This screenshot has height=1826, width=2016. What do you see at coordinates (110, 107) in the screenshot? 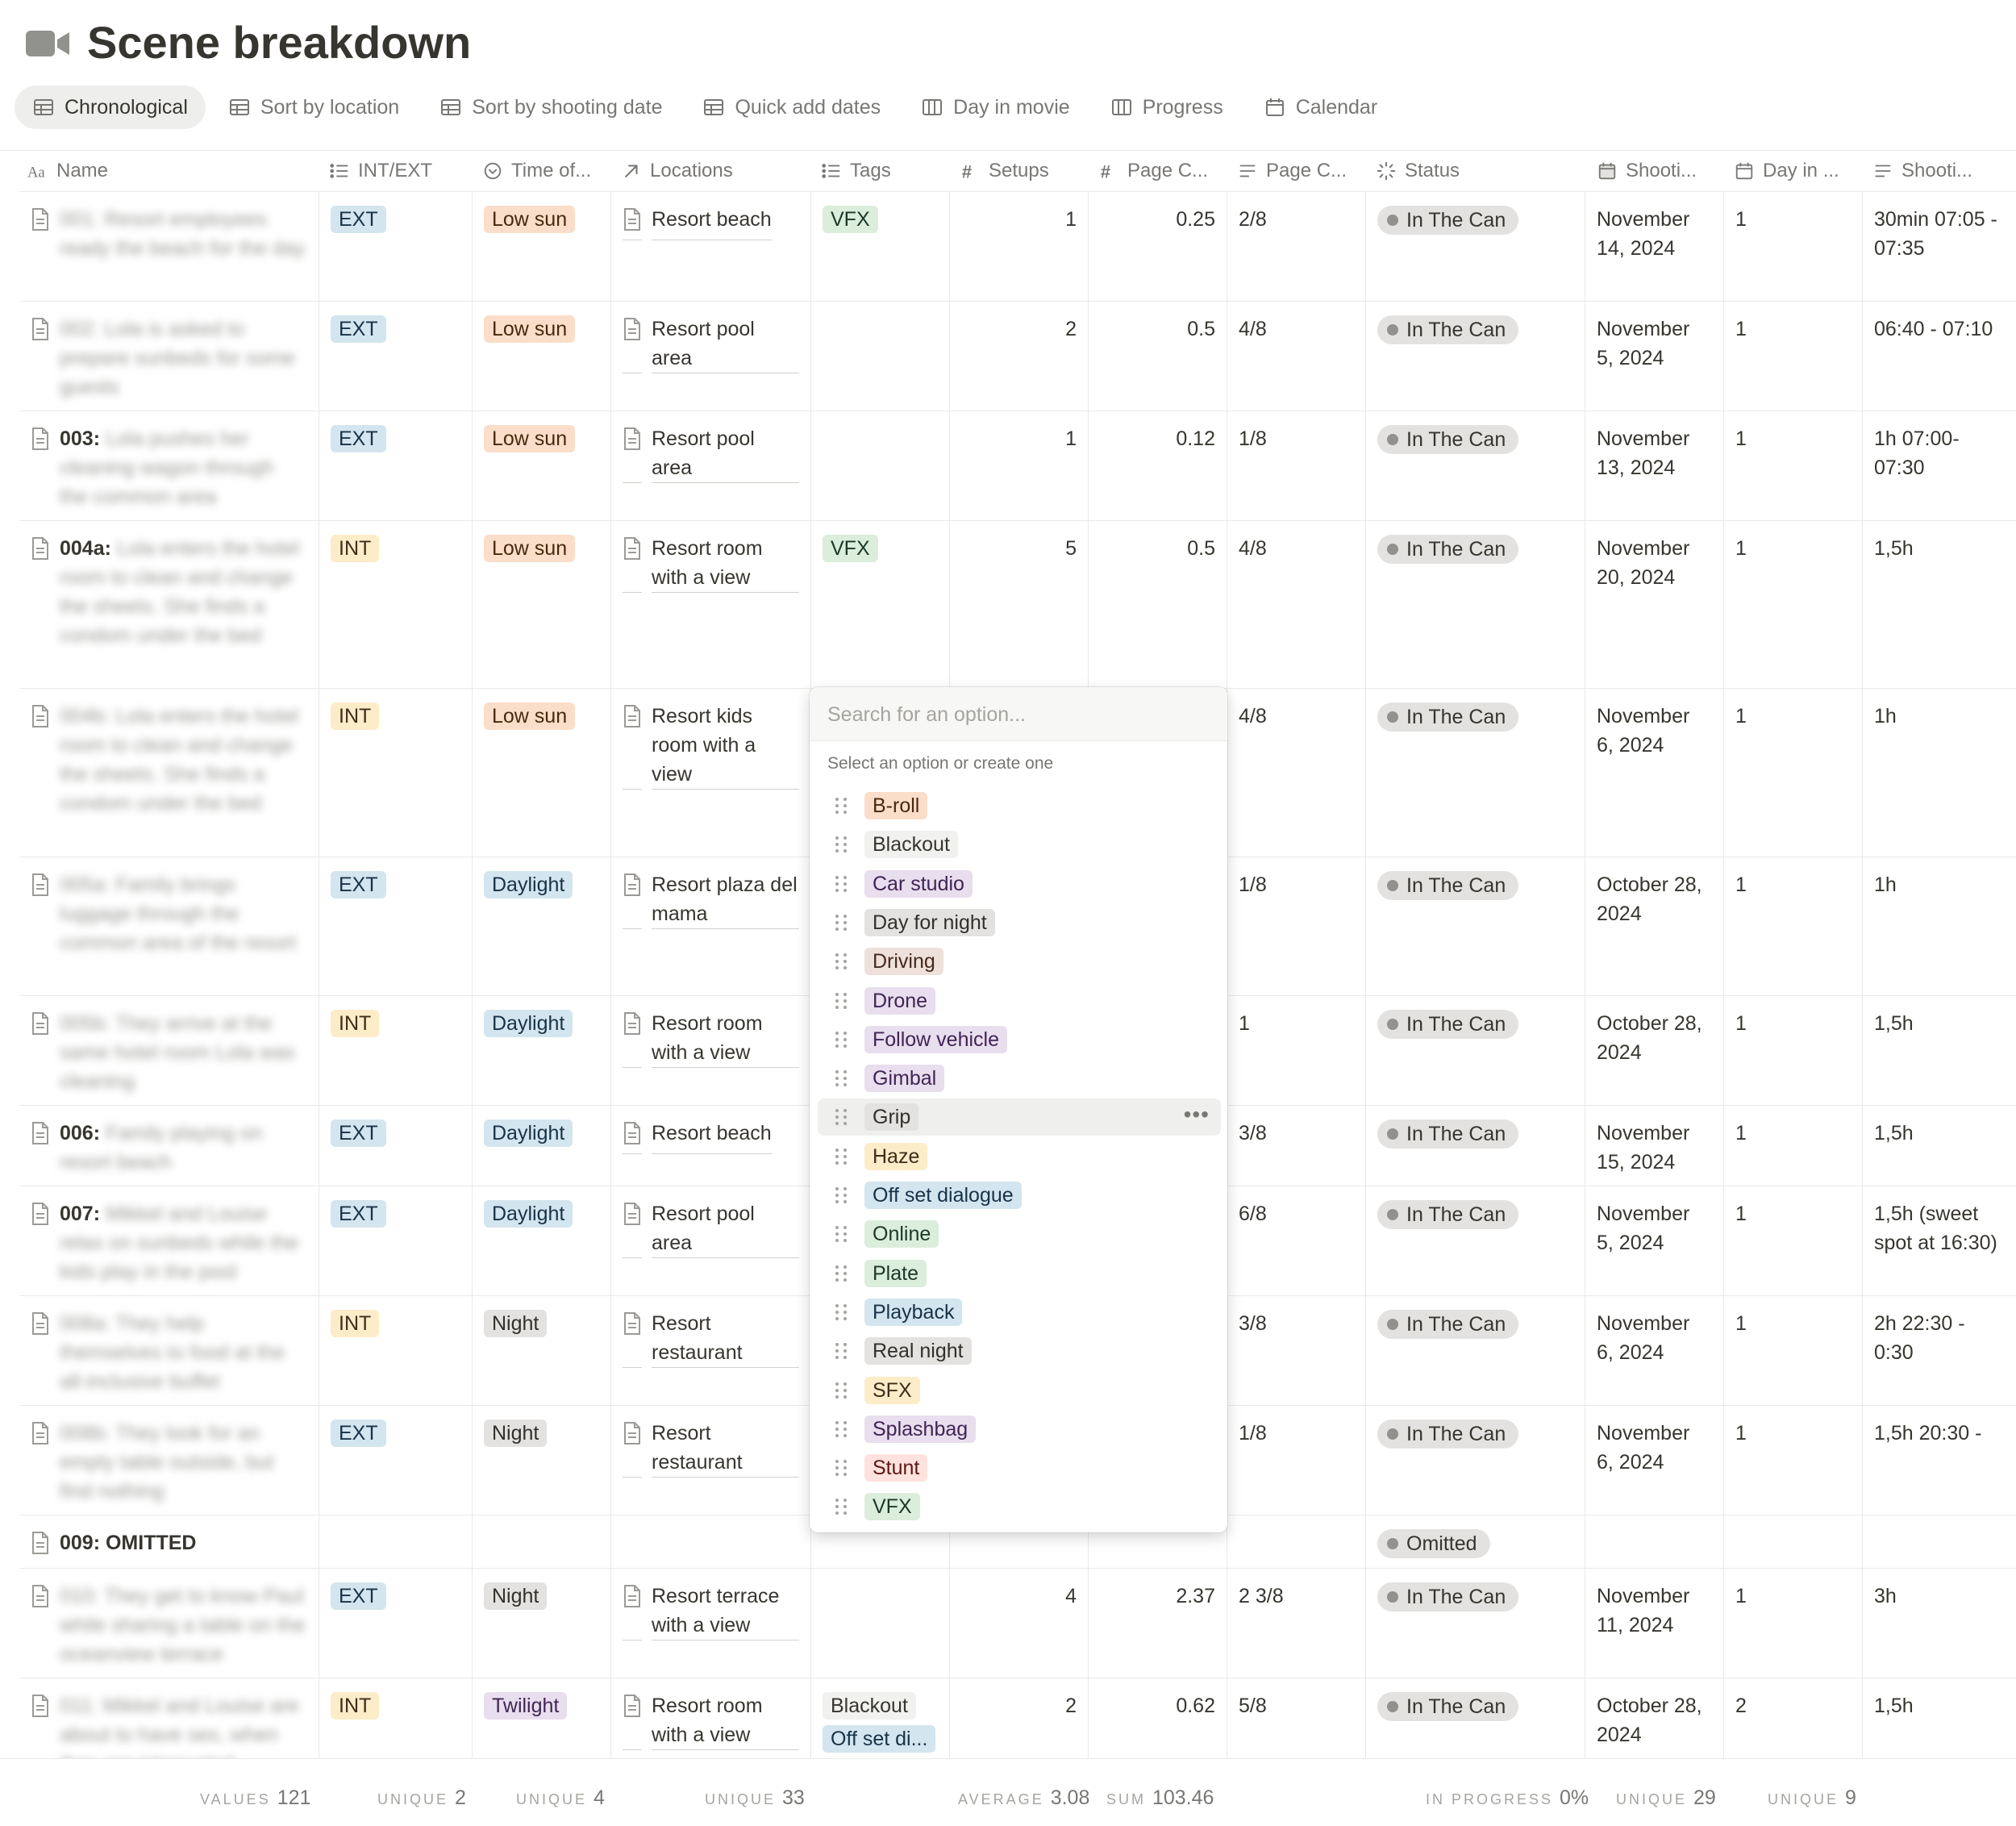
I see `view-tab-chronological: Chronological` at bounding box center [110, 107].